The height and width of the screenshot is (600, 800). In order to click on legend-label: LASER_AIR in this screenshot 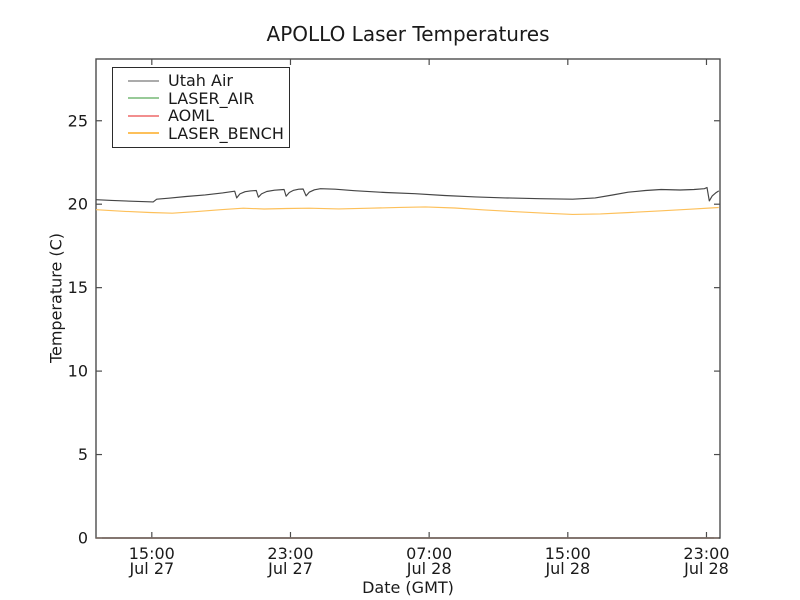, I will do `click(211, 98)`.